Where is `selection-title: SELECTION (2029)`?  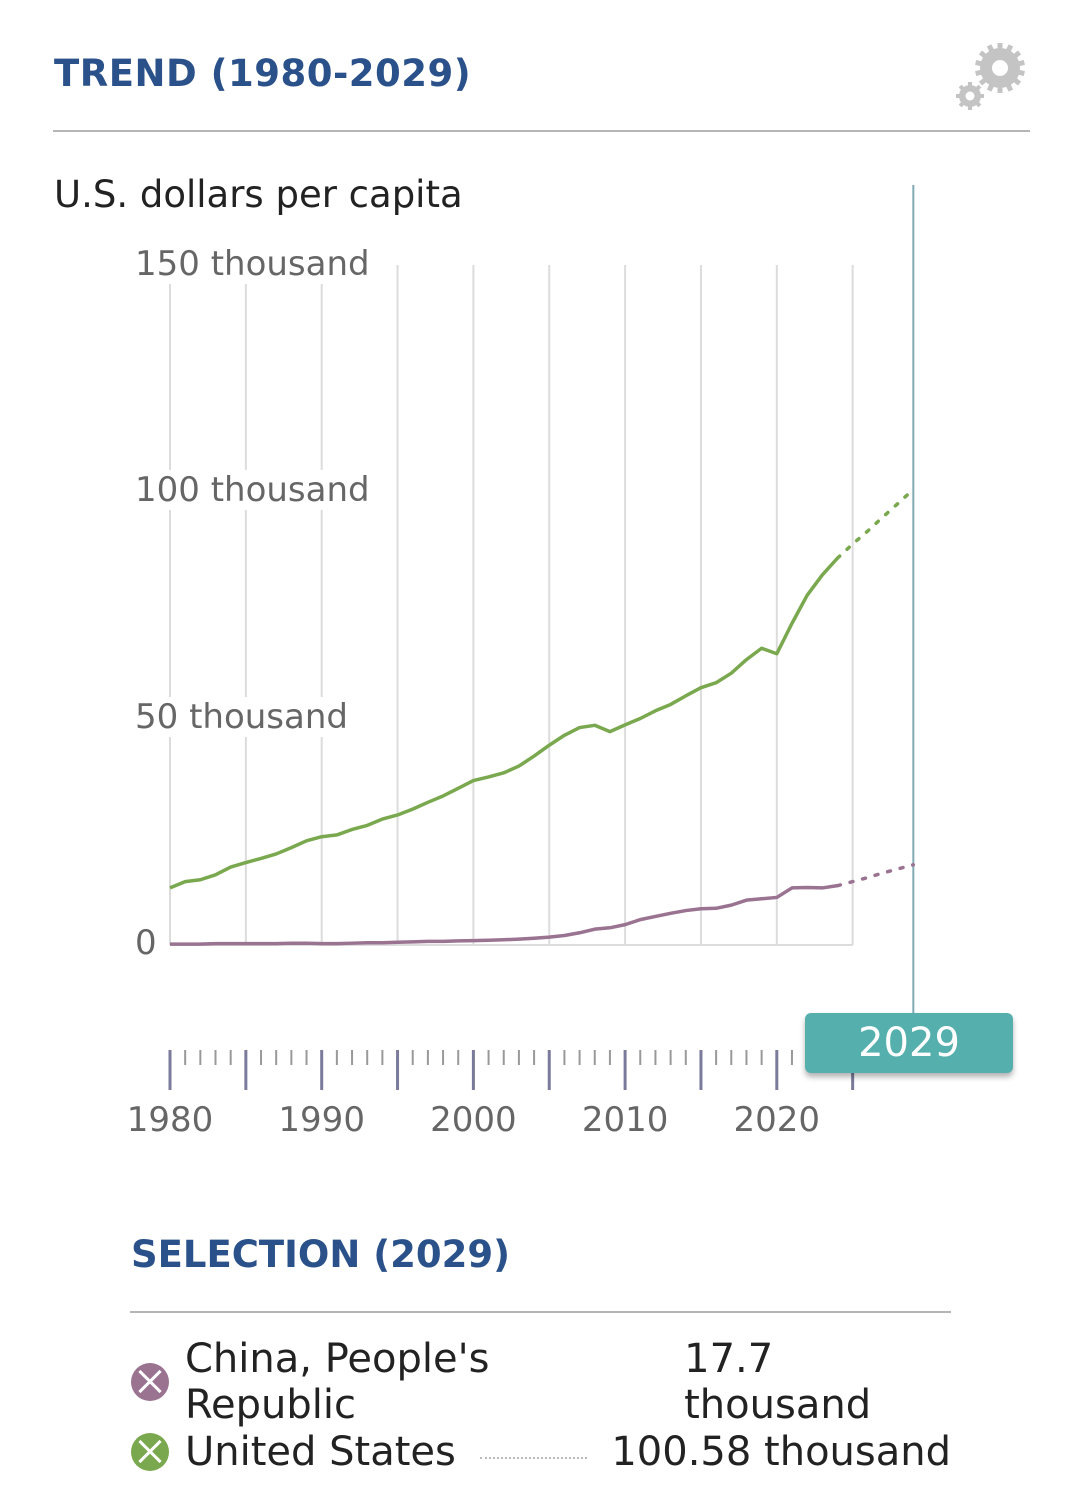 selection-title: SELECTION (2029) is located at coordinates (321, 1254).